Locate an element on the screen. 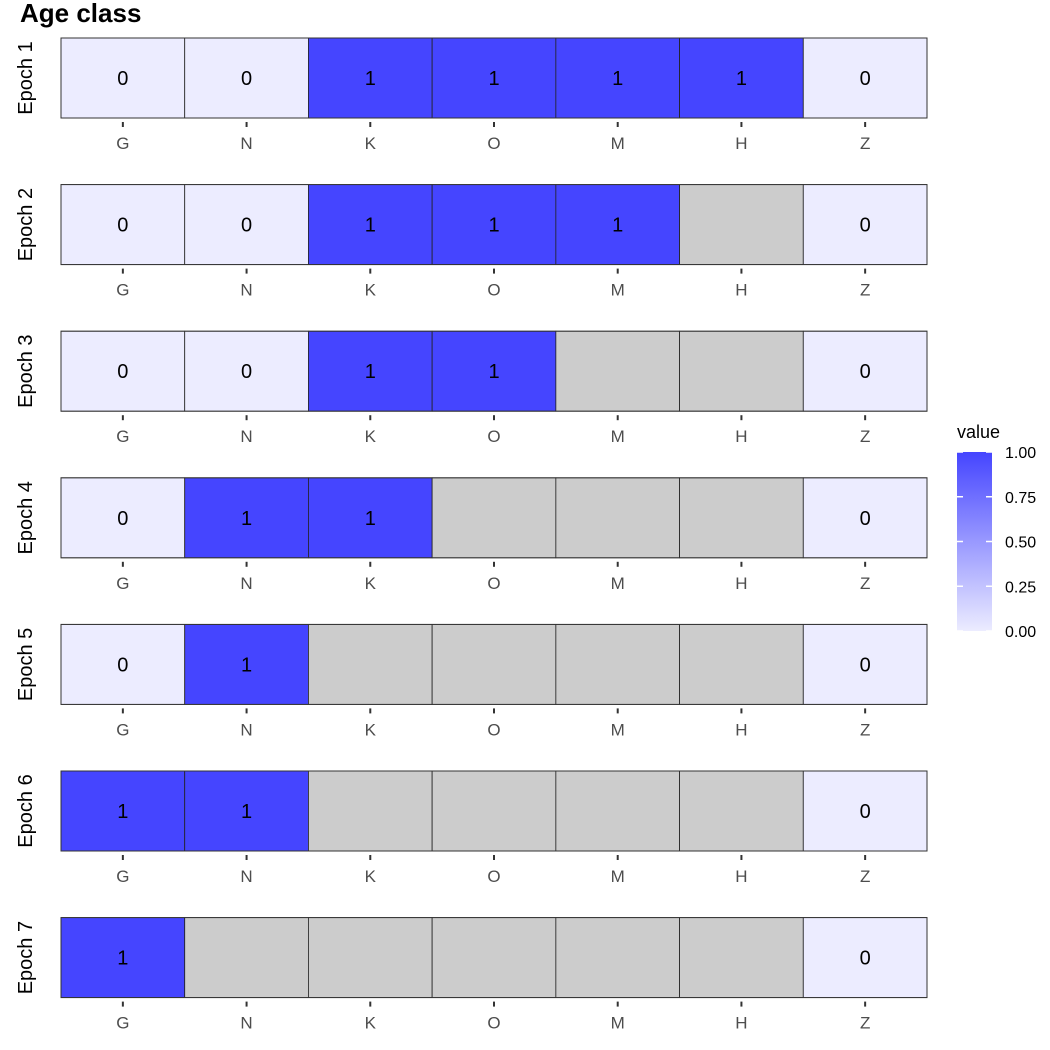 The height and width of the screenshot is (1050, 1050). legend-tick-label: 0.75 is located at coordinates (1020, 498).